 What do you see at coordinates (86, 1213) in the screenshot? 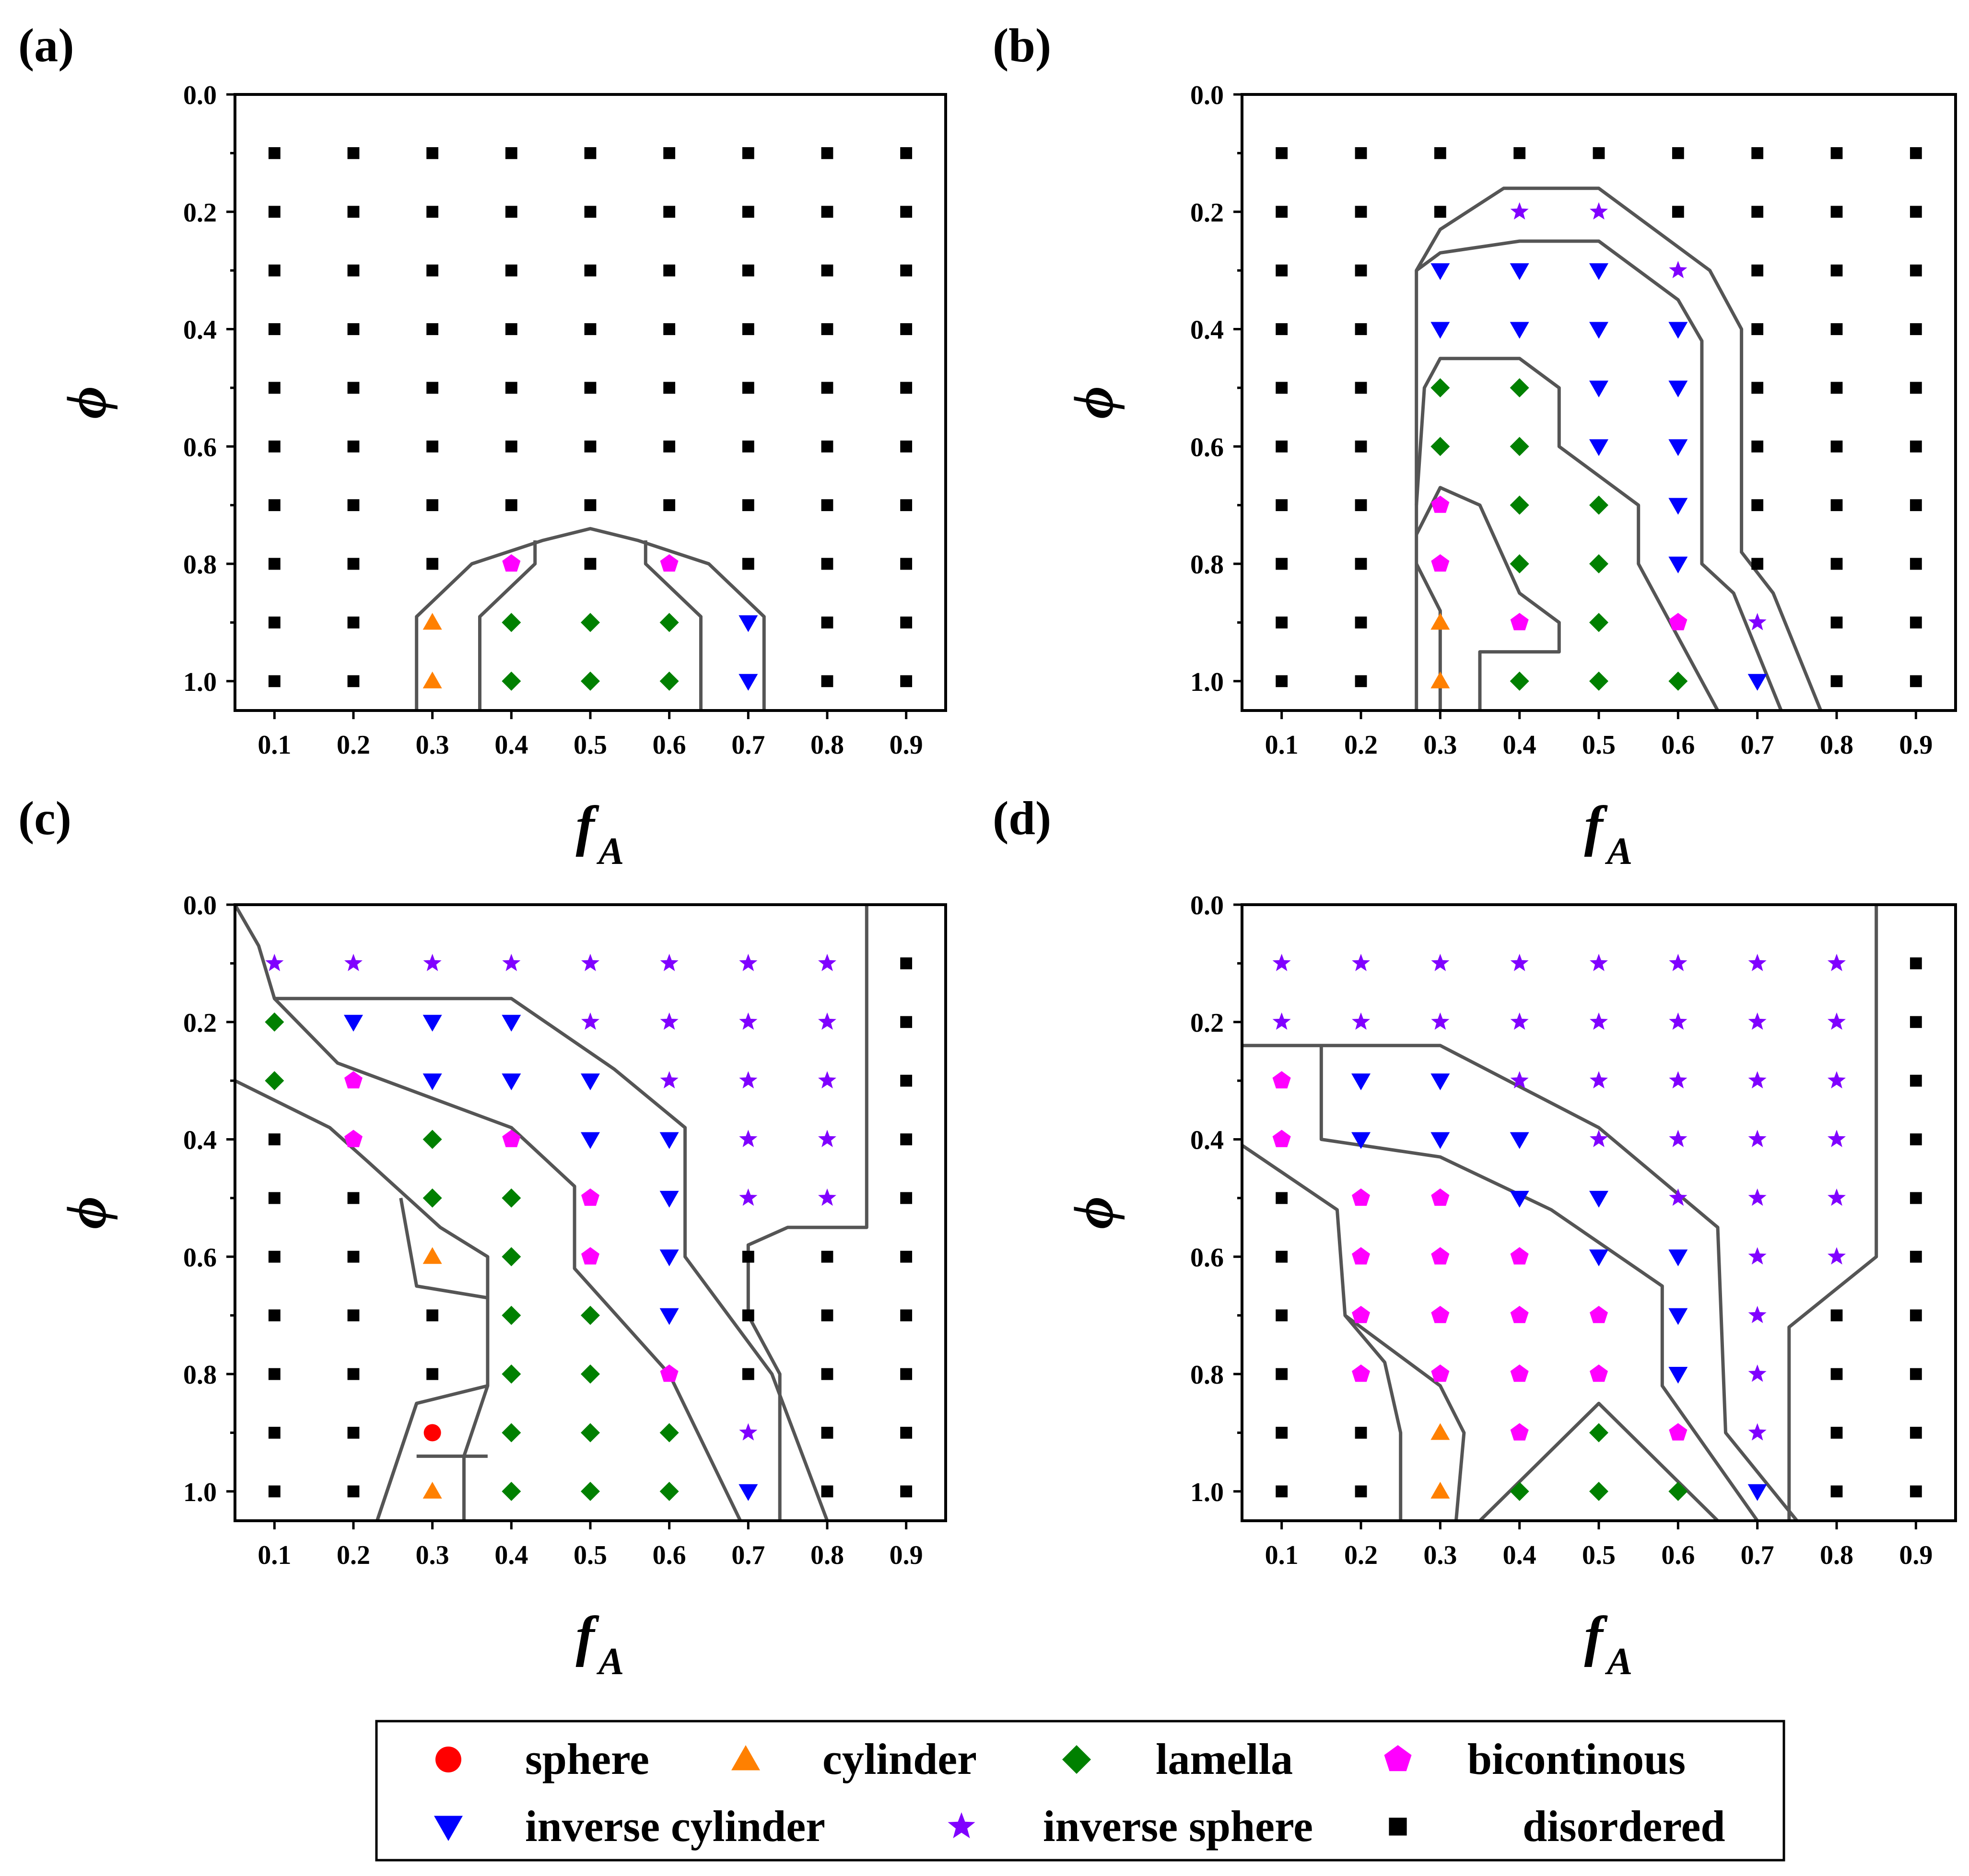
I see `y-axis-title: ϕ` at bounding box center [86, 1213].